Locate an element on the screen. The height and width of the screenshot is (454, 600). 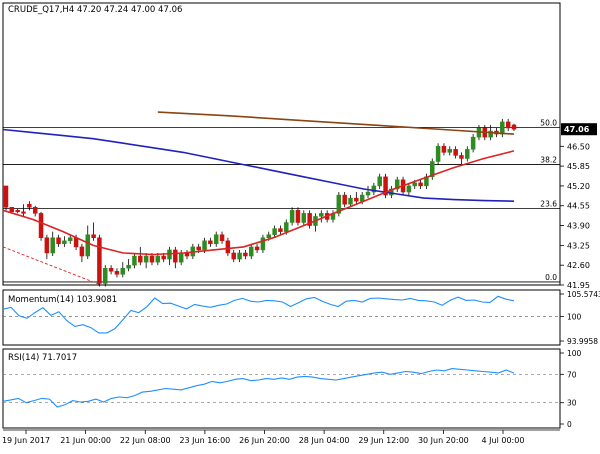
y-tick-label: 45.20 is located at coordinates (578, 186).